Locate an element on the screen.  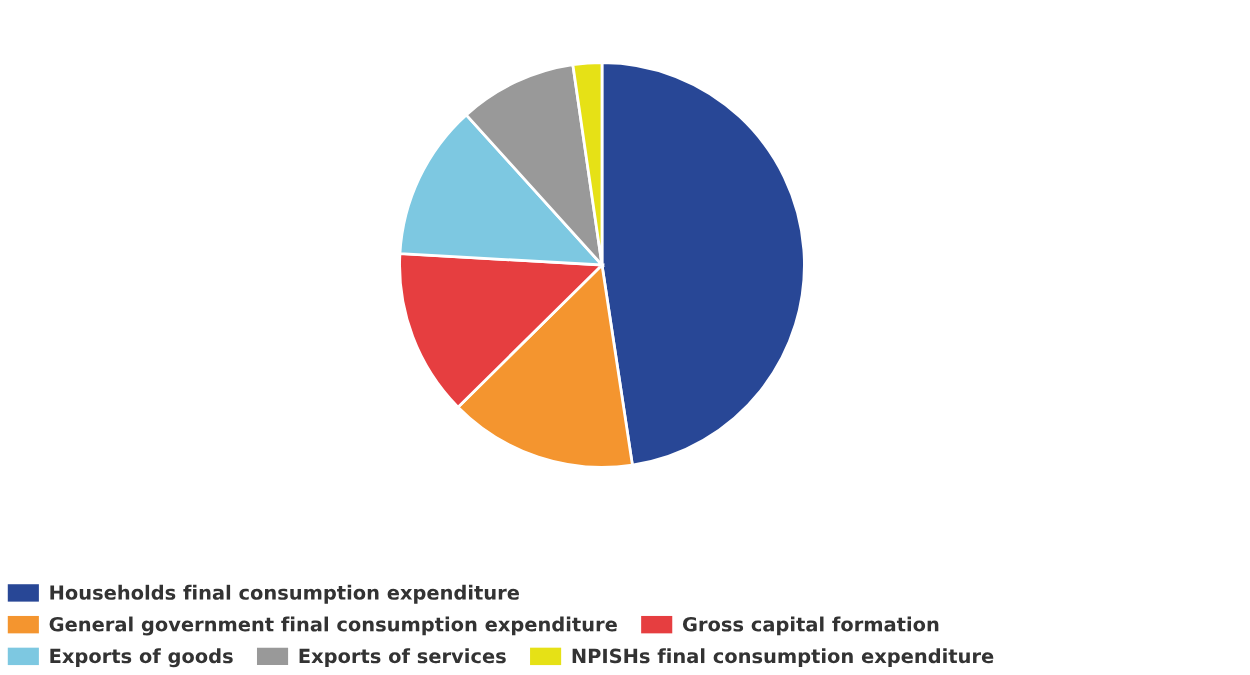
legend-label: NPISHs final consumption expenditure is located at coordinates (783, 658).